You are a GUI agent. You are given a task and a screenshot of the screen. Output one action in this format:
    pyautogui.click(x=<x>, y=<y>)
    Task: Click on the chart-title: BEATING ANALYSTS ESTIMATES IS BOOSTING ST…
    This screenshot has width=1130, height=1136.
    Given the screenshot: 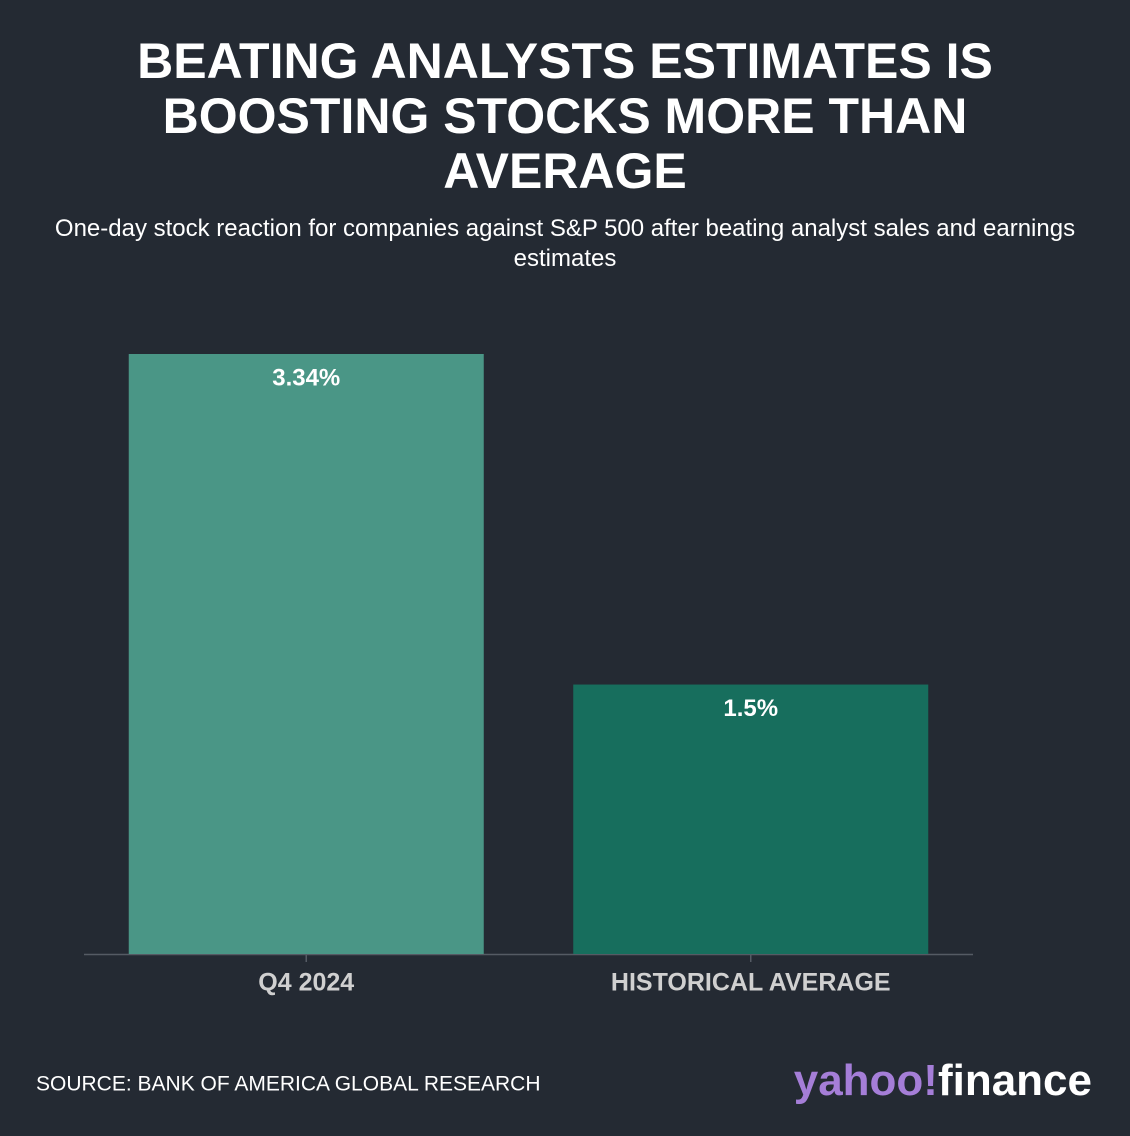 What is the action you would take?
    pyautogui.click(x=565, y=116)
    